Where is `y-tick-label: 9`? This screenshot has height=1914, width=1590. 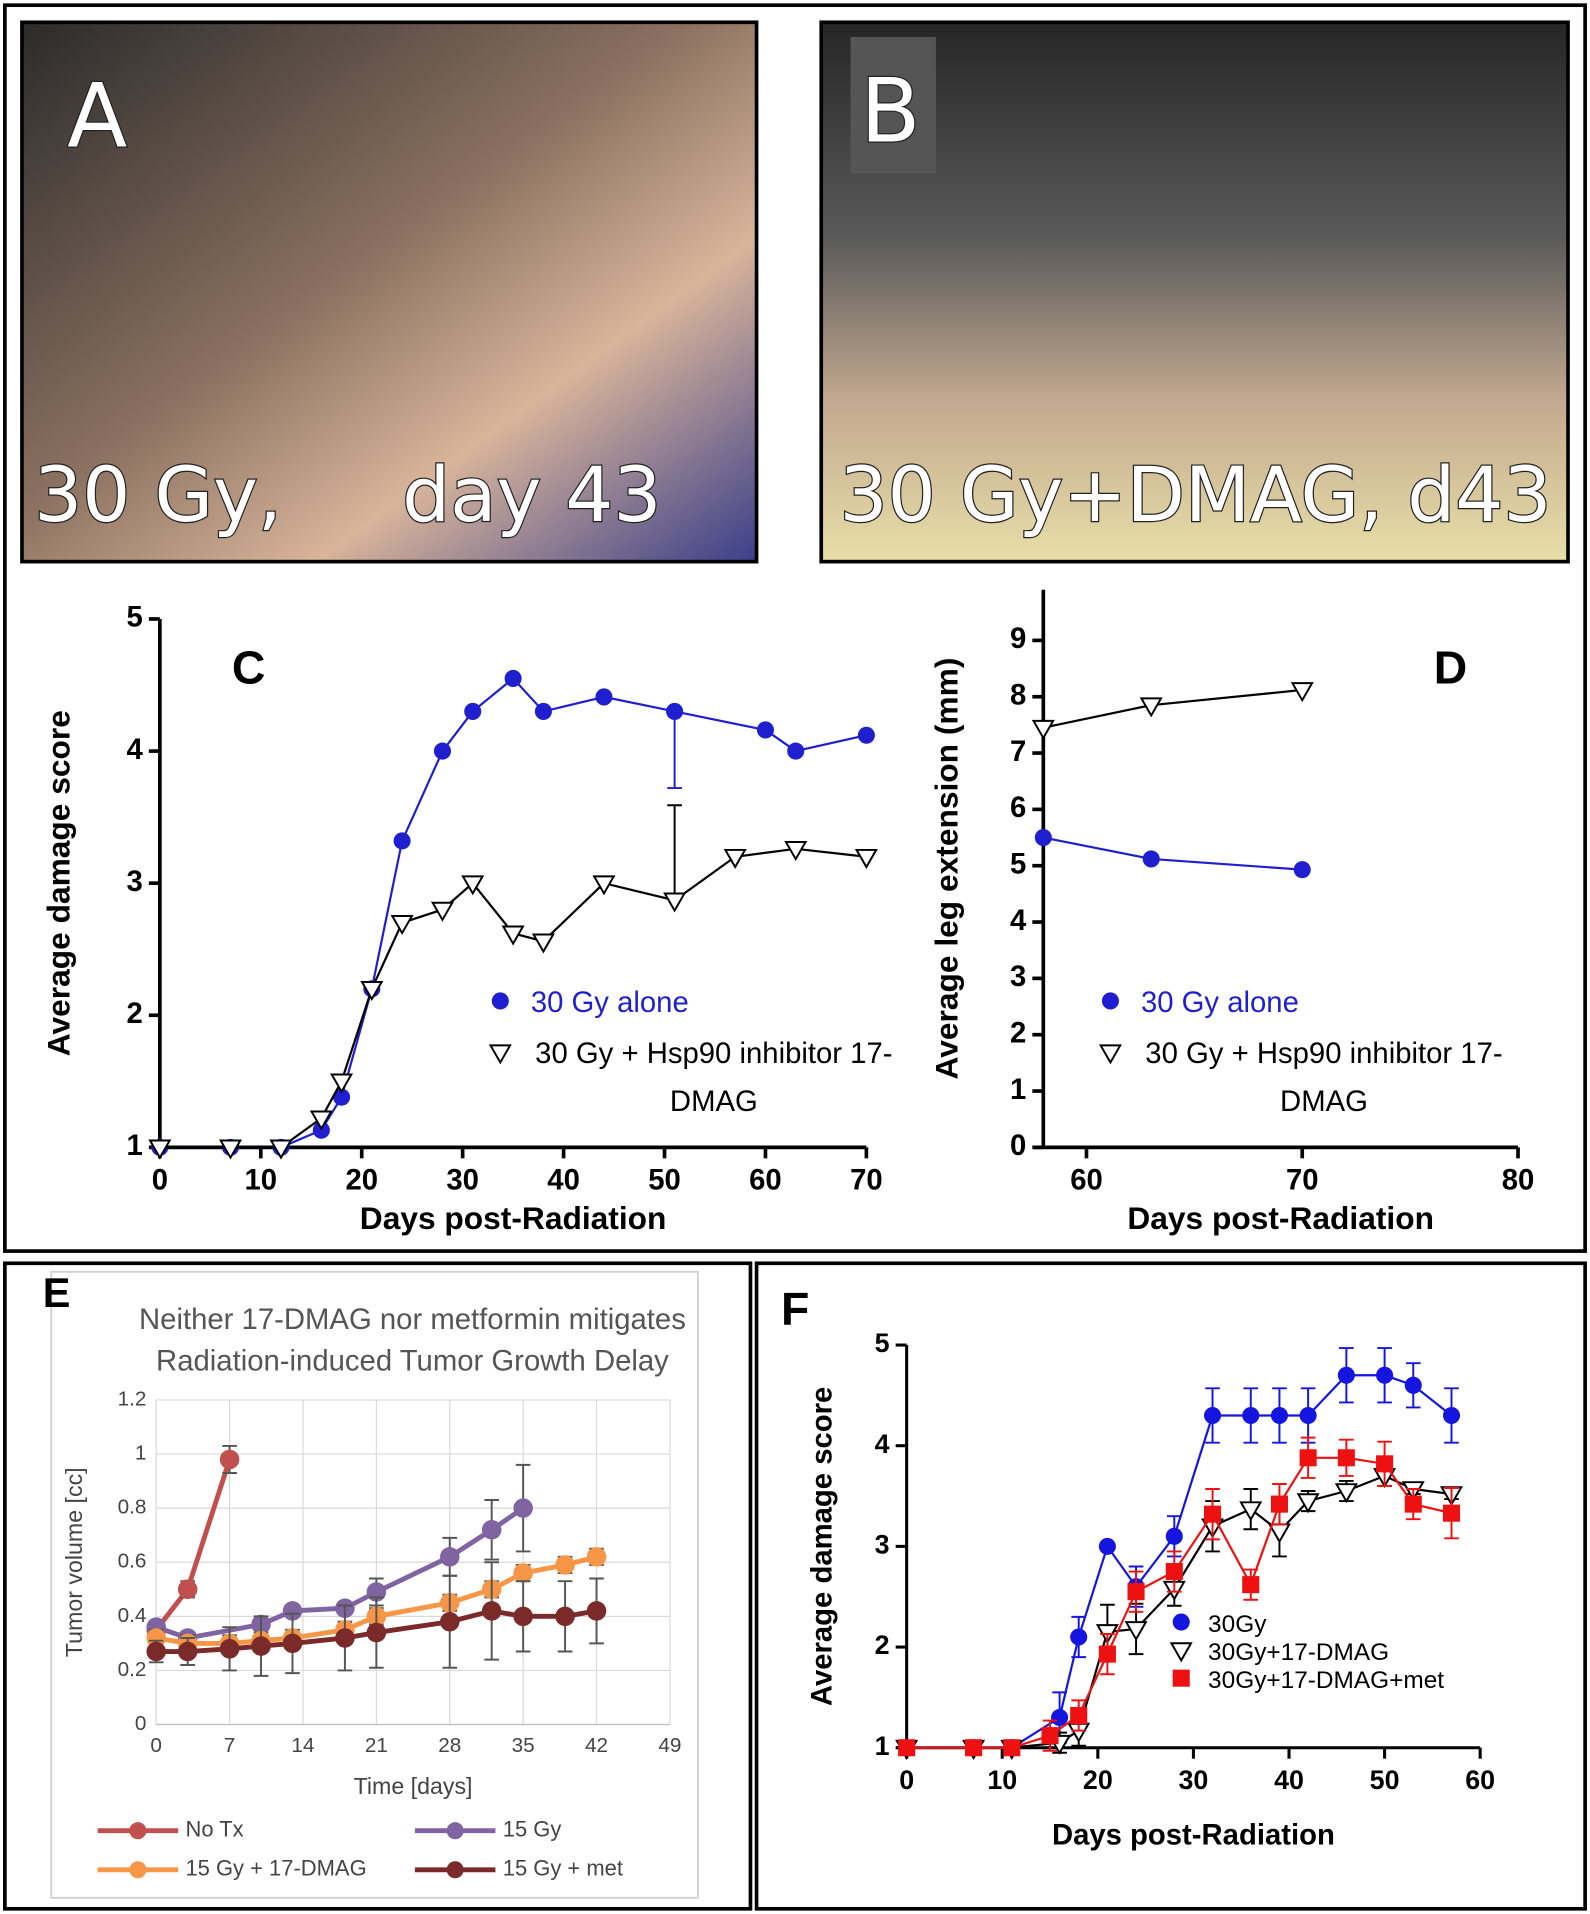
y-tick-label: 9 is located at coordinates (1018, 638).